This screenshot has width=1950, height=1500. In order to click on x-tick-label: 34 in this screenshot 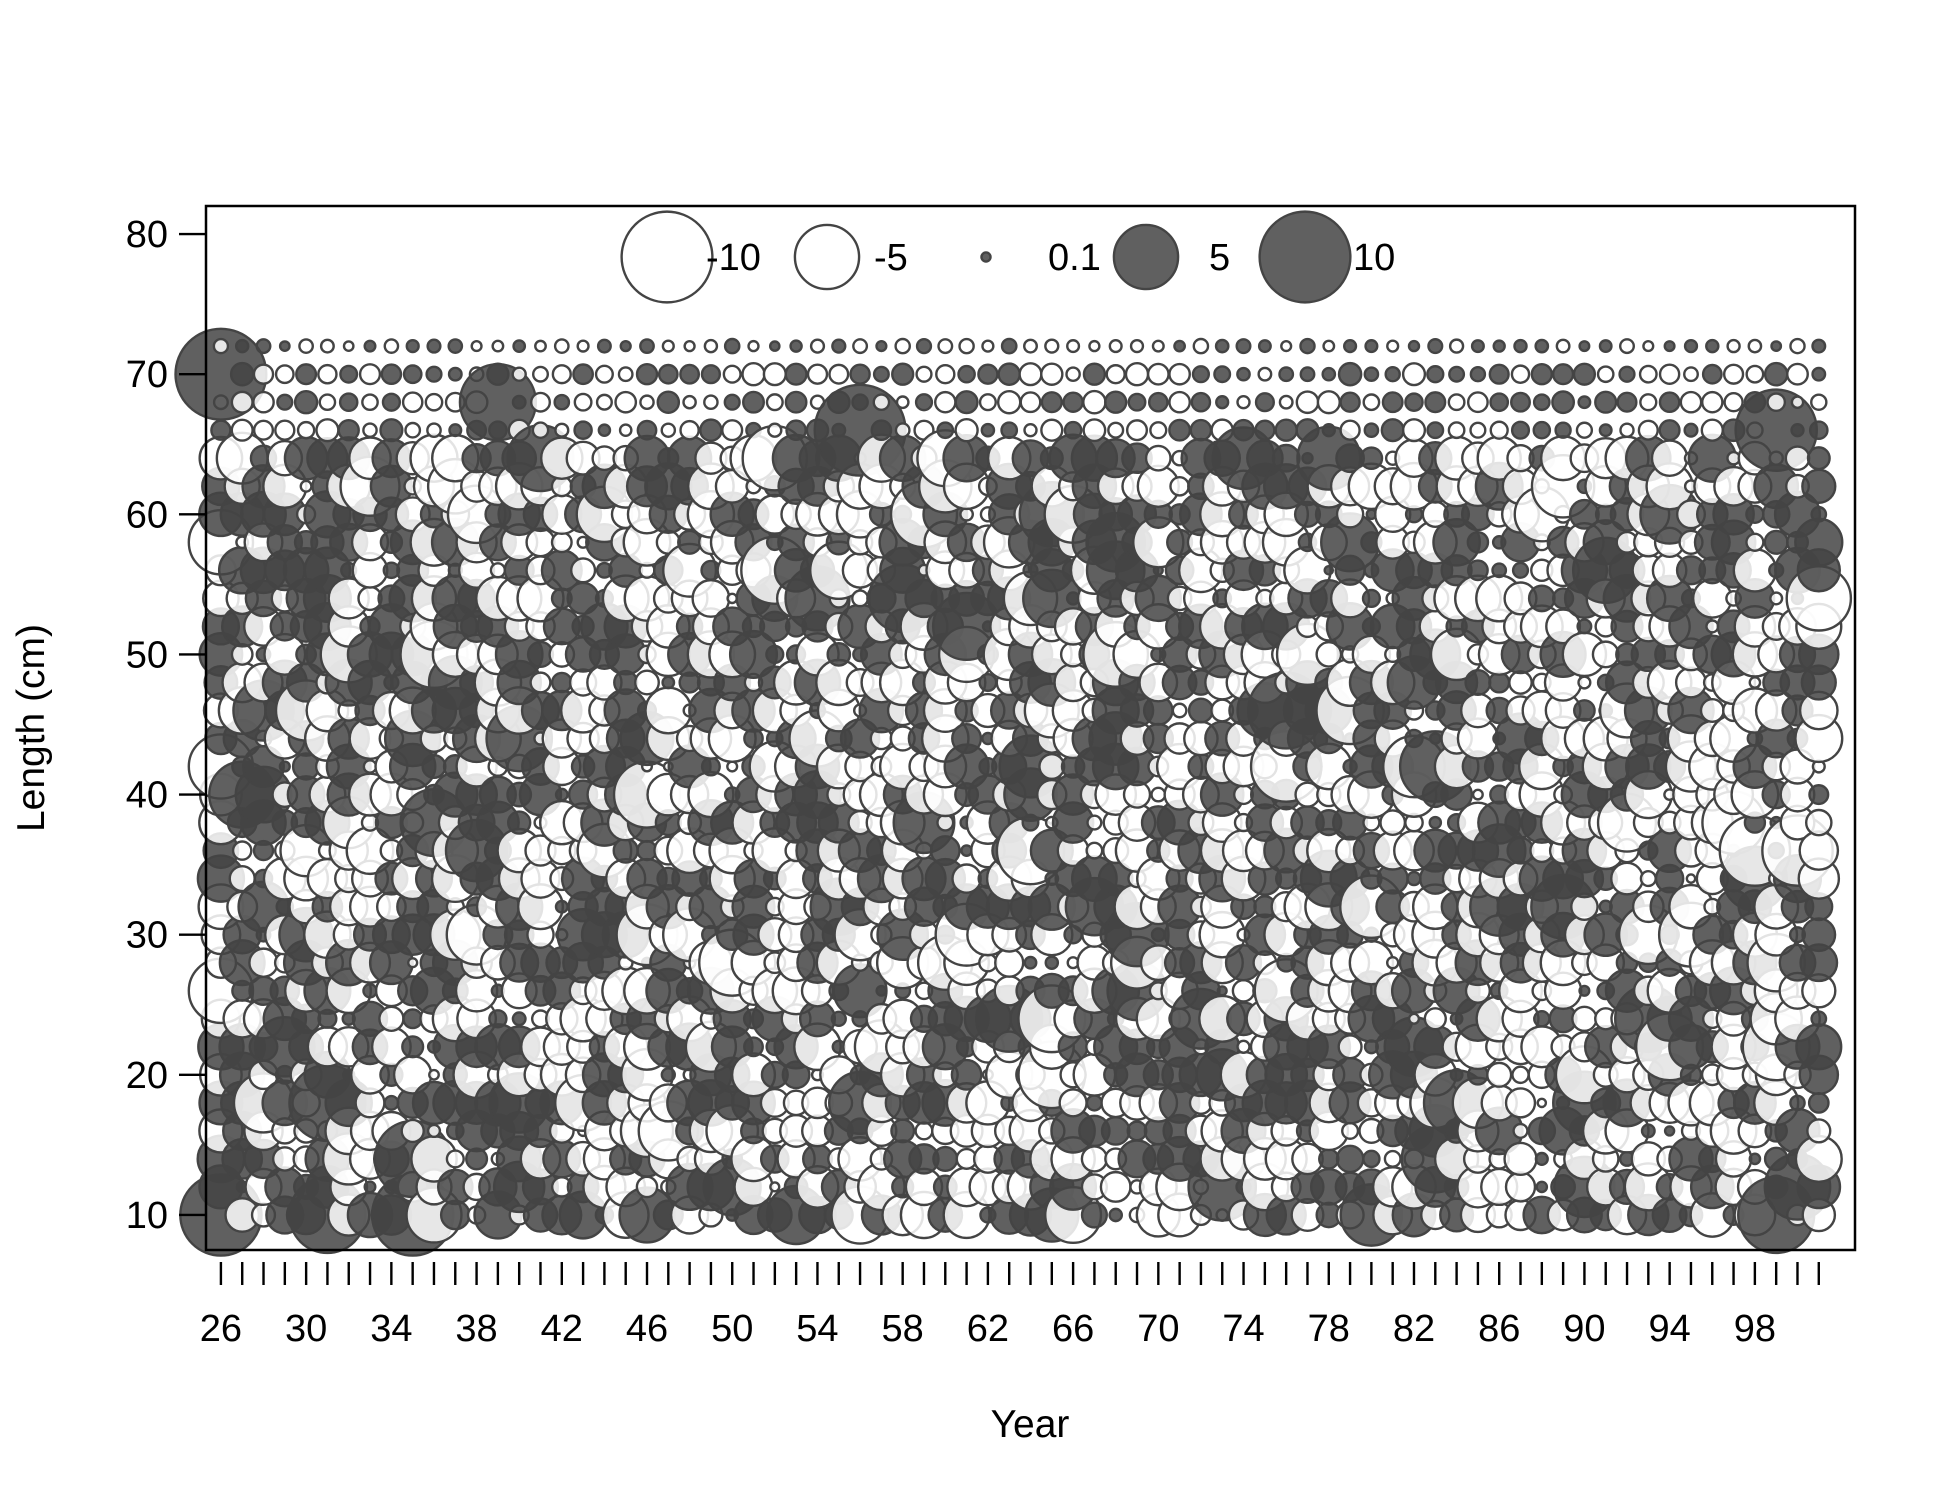, I will do `click(391, 1329)`.